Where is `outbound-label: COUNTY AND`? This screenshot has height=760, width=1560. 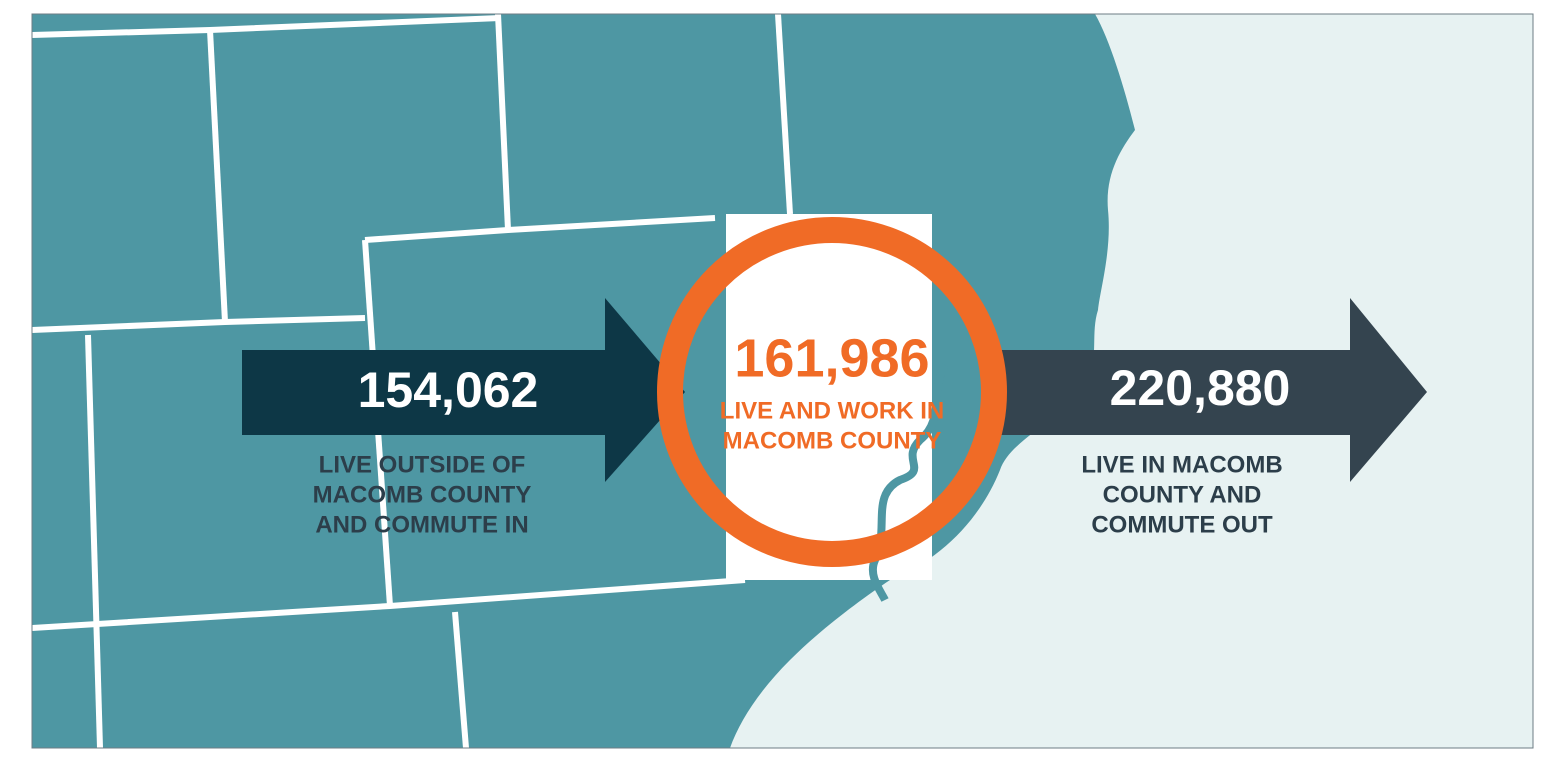
outbound-label: COUNTY AND is located at coordinates (1182, 494).